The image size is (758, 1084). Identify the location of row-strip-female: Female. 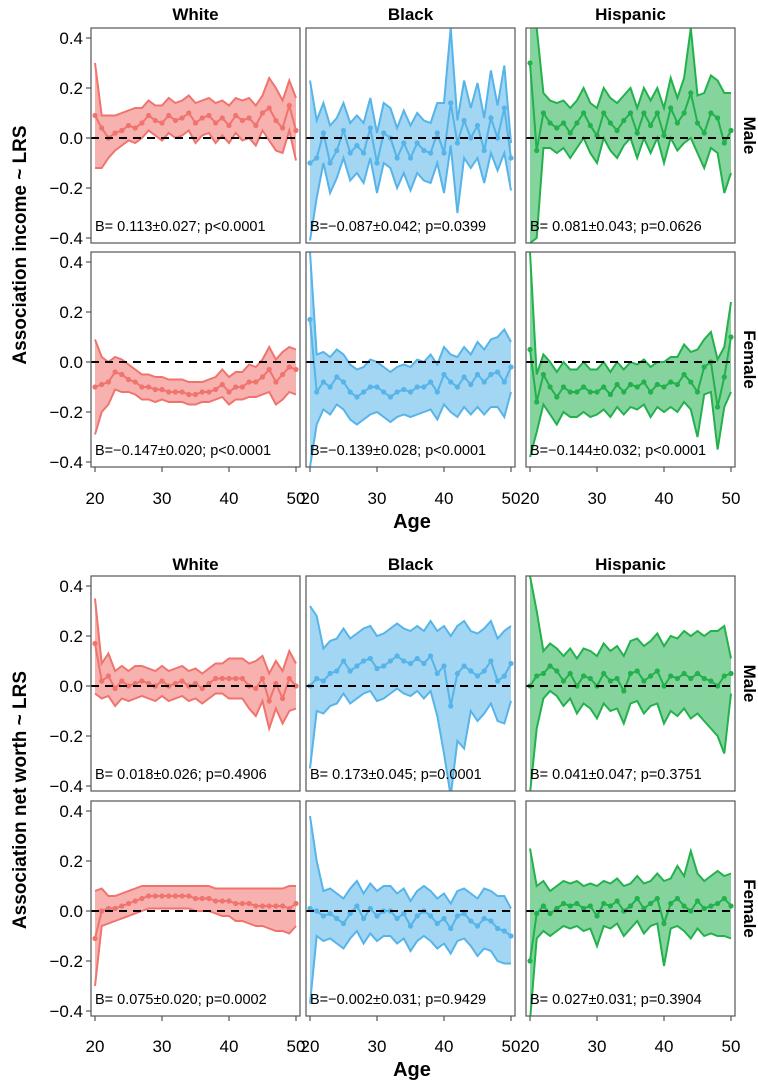
(749, 359).